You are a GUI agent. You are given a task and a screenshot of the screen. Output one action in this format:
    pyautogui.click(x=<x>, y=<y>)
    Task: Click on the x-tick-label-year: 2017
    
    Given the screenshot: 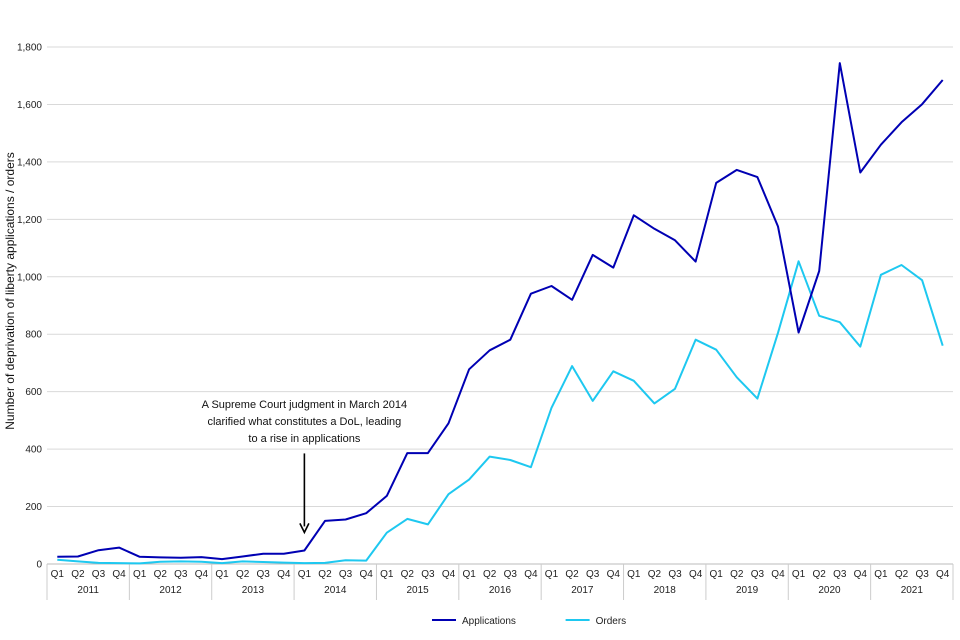 What is the action you would take?
    pyautogui.click(x=582, y=590)
    